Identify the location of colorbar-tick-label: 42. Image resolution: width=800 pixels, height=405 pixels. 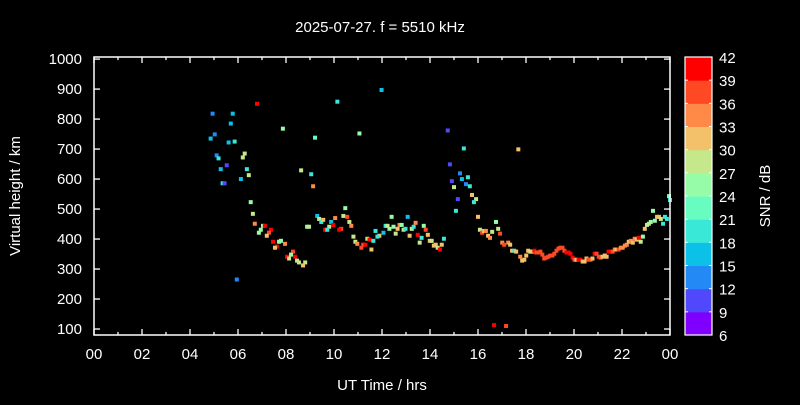
(727, 58).